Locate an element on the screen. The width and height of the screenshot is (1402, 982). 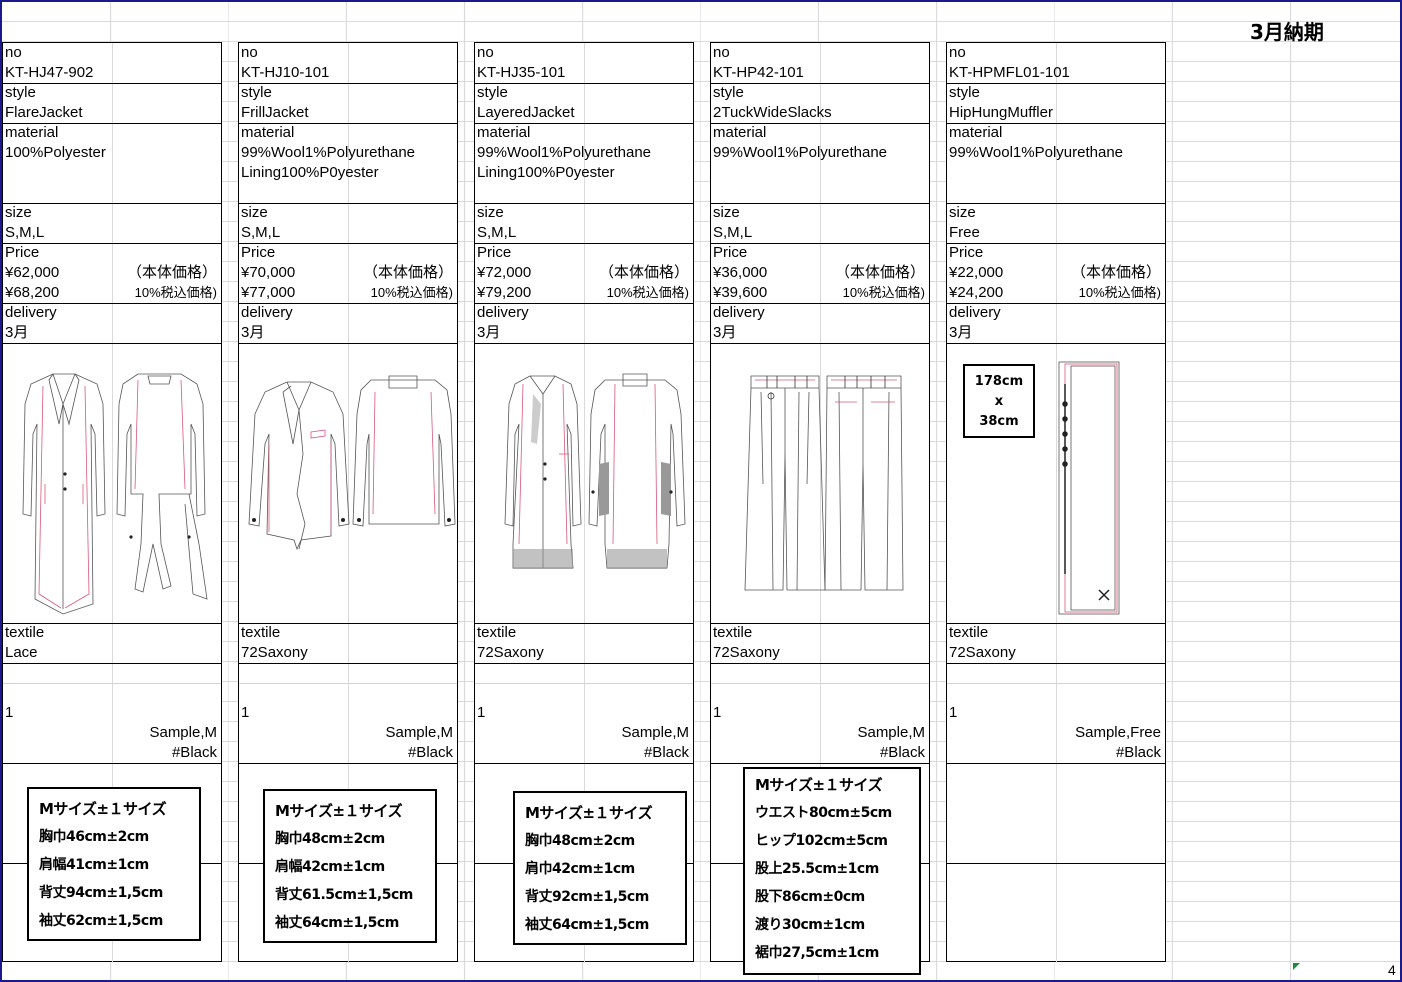
product-price-tax: ¥77,000 is located at coordinates (268, 292).